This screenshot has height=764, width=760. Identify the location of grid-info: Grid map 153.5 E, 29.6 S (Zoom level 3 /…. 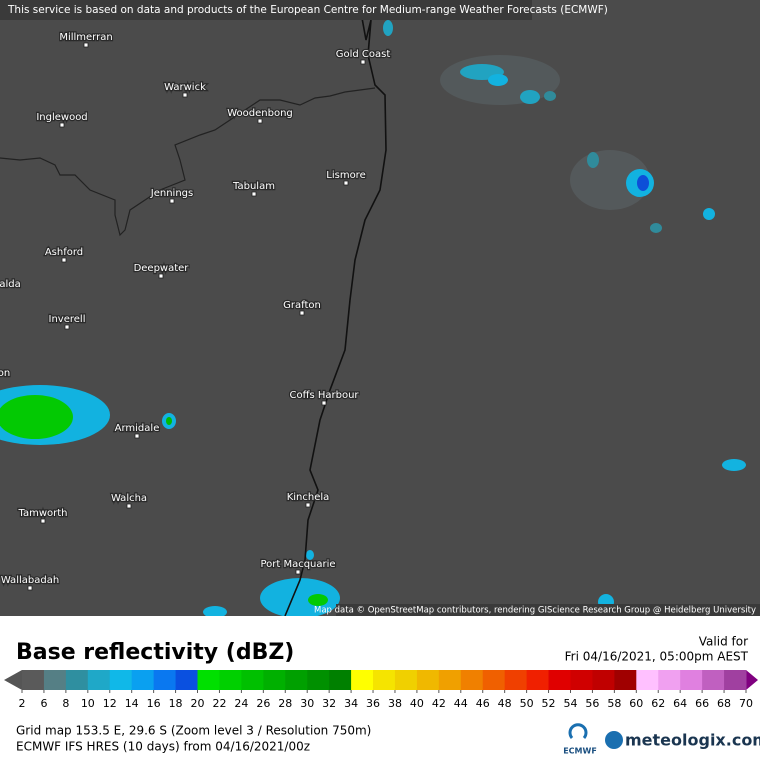
(193, 731).